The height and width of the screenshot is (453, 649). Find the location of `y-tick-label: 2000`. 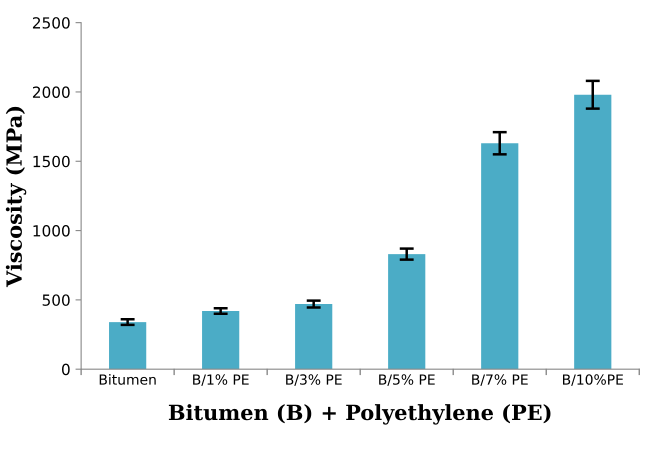

y-tick-label: 2000 is located at coordinates (51, 92).